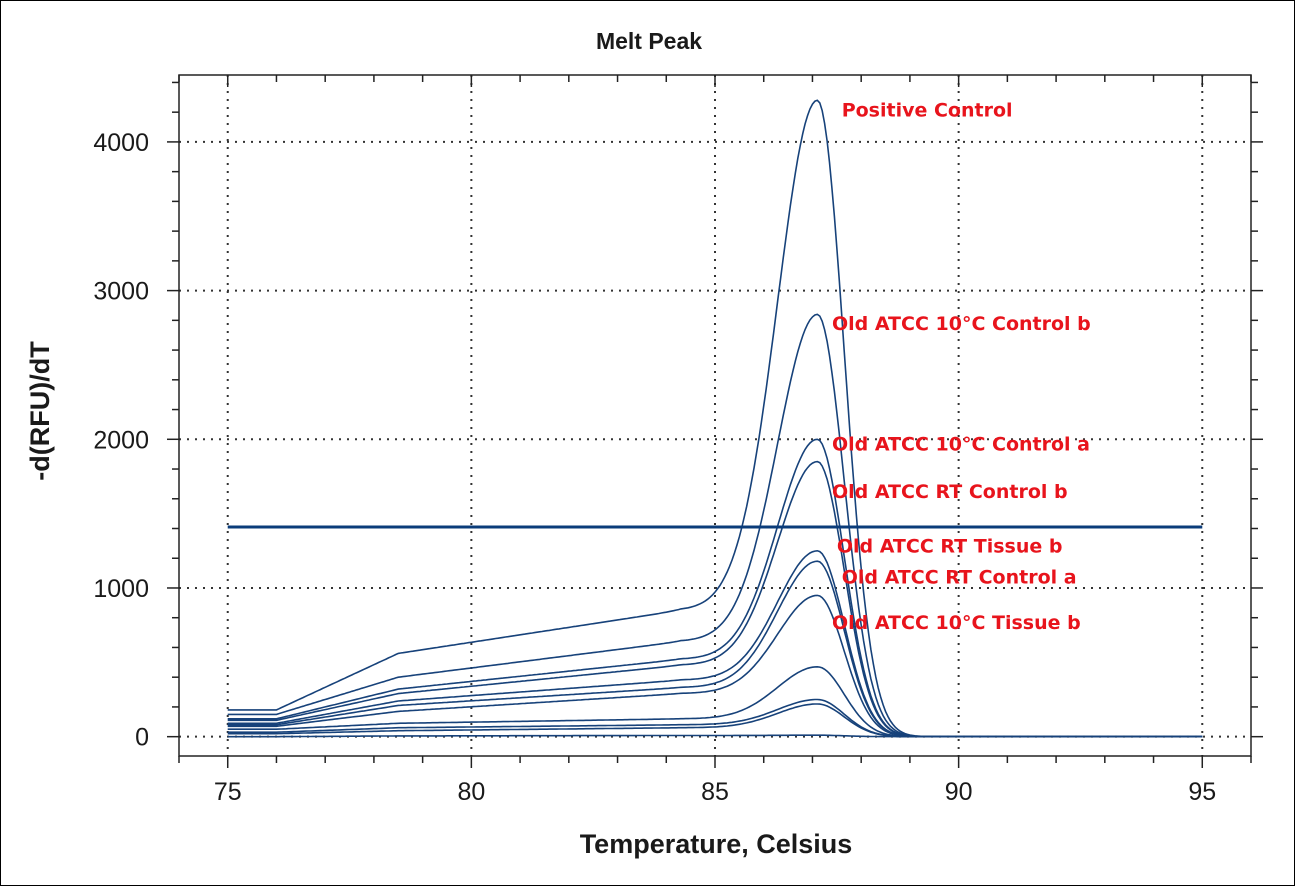 Image resolution: width=1295 pixels, height=886 pixels. What do you see at coordinates (649, 41) in the screenshot?
I see `chart-title: Melt Peak` at bounding box center [649, 41].